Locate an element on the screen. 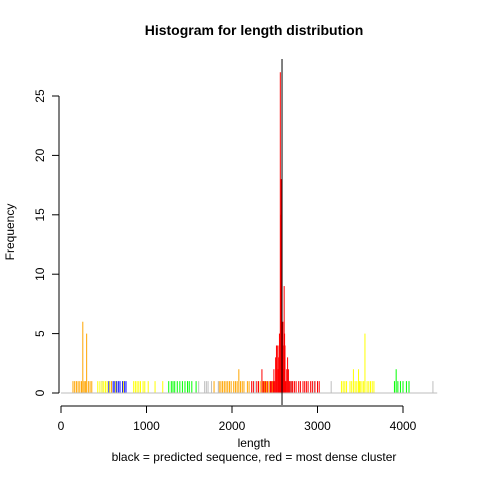 This screenshot has width=480, height=480. chart-title: Histogram for length distribution is located at coordinates (254, 30).